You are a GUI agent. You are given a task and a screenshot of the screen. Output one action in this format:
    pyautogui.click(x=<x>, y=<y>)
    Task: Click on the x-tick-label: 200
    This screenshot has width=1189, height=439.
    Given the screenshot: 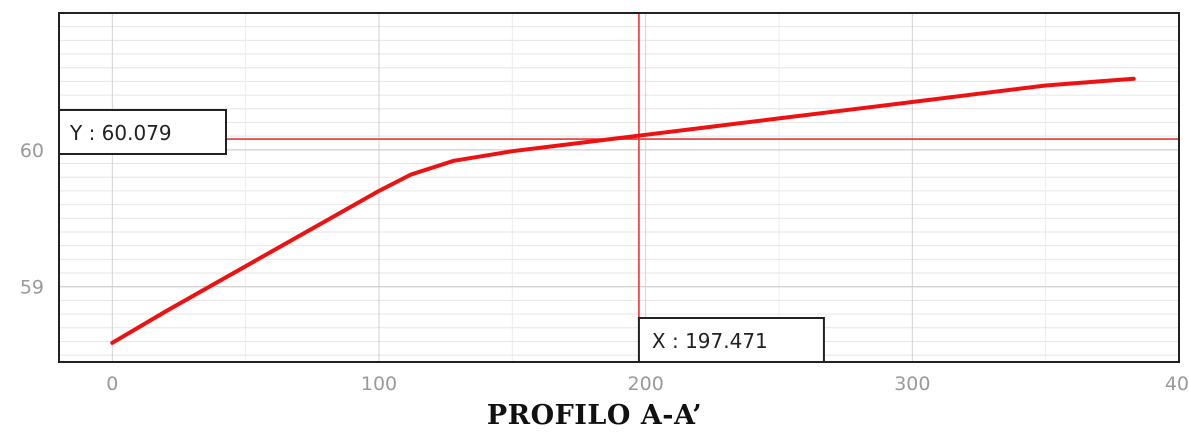 What is the action you would take?
    pyautogui.click(x=646, y=384)
    